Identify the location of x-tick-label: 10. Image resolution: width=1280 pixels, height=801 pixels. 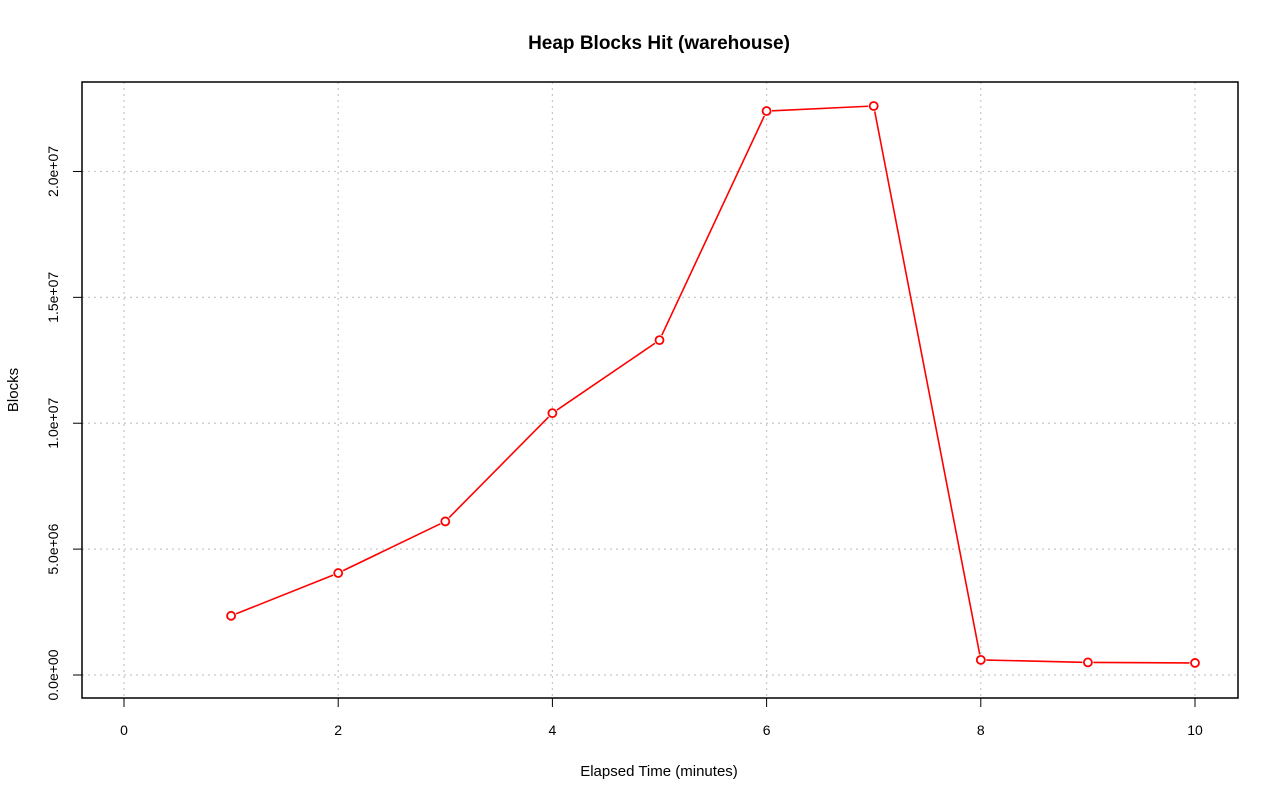
(1195, 730).